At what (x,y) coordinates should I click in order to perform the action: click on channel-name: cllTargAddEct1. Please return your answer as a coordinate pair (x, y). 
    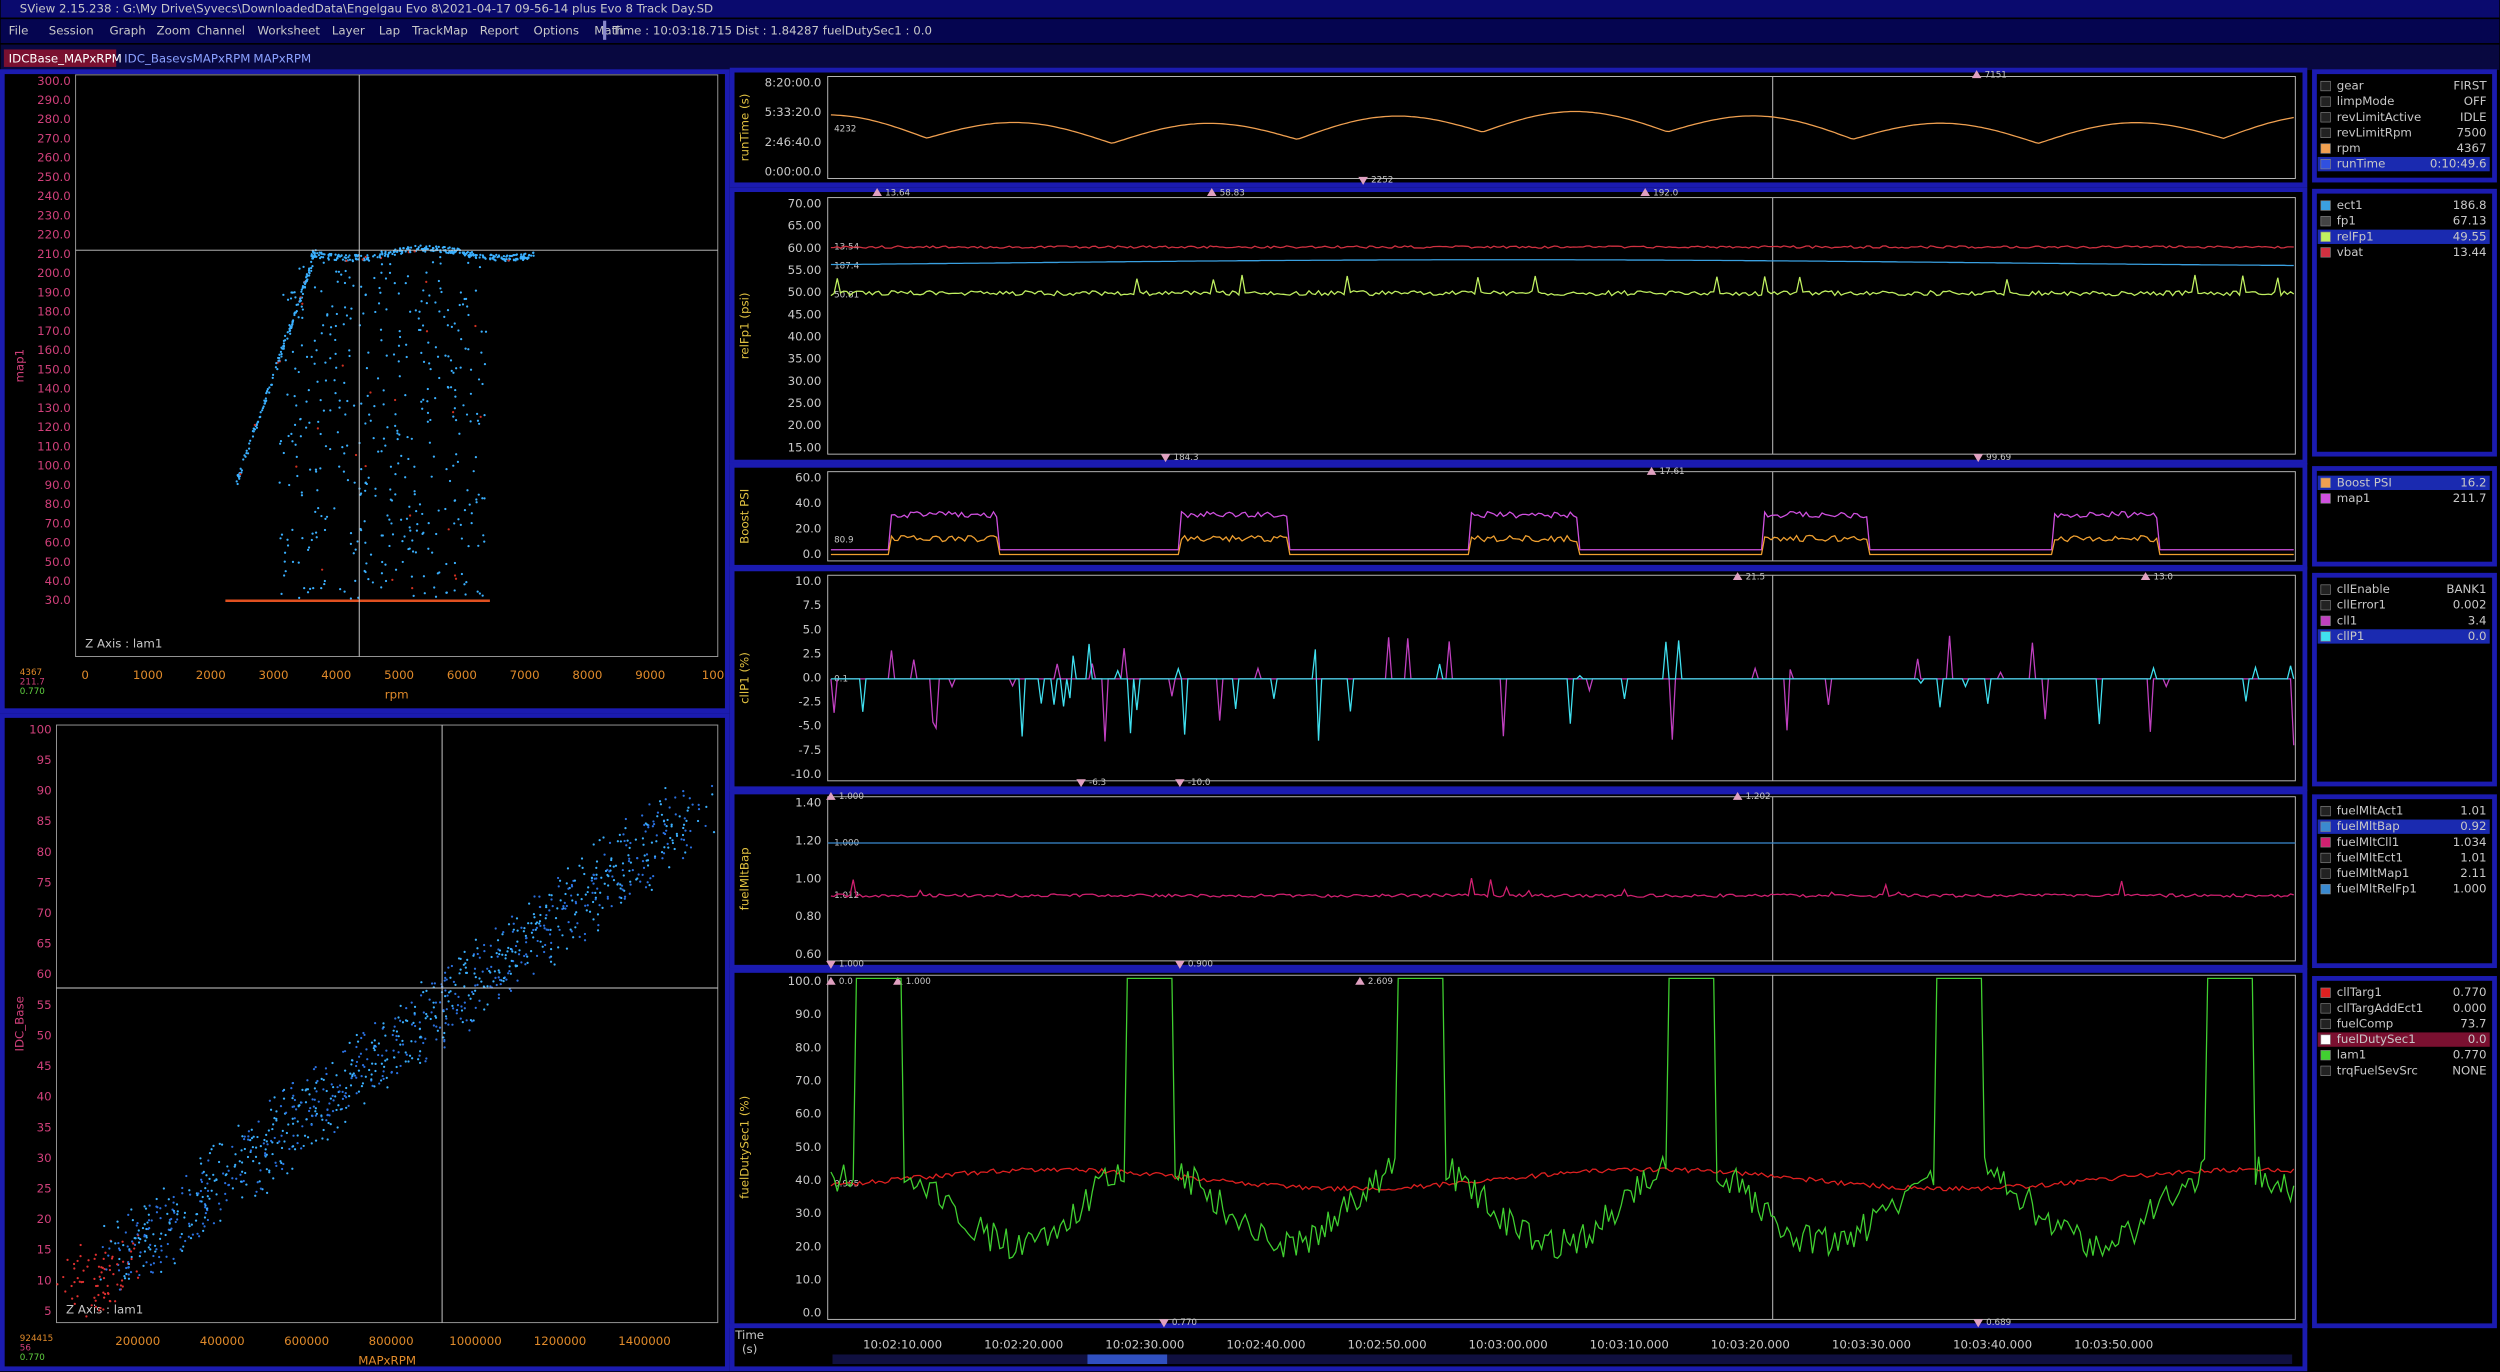
    Looking at the image, I should click on (2380, 1008).